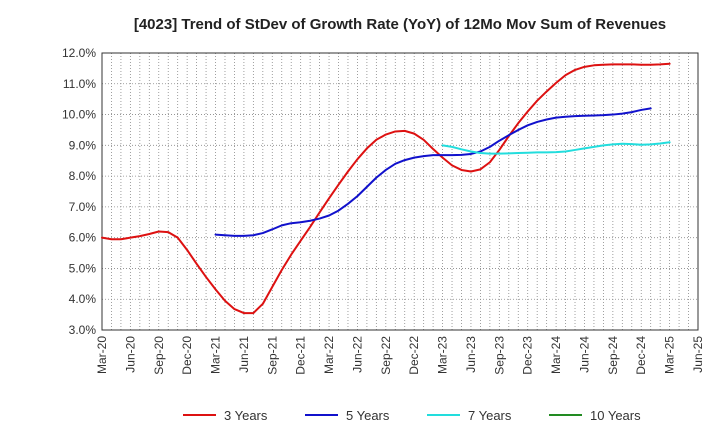  What do you see at coordinates (216, 355) in the screenshot?
I see `x-tick-label: Mar-21` at bounding box center [216, 355].